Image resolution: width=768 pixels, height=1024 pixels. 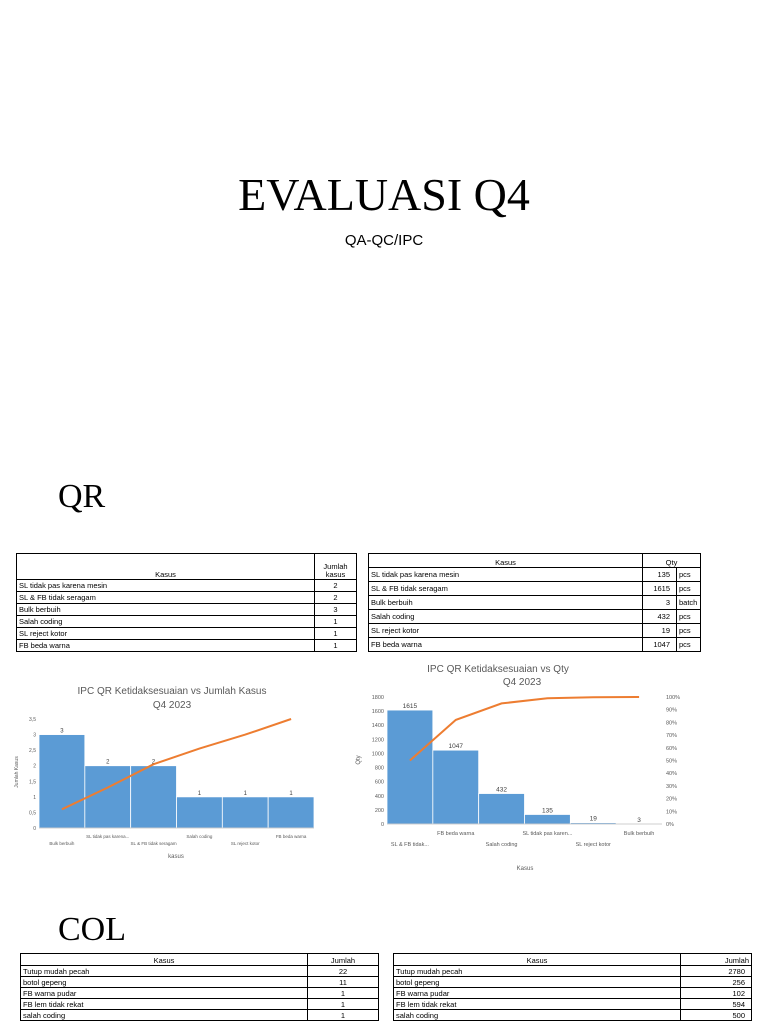 What do you see at coordinates (82, 496) in the screenshot?
I see `section-heading-qr: QR` at bounding box center [82, 496].